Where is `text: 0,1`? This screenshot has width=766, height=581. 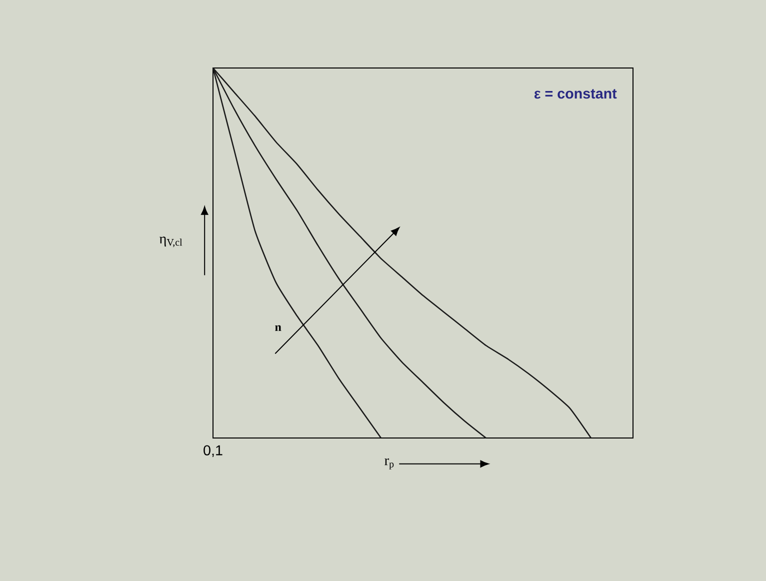
text: 0,1 is located at coordinates (213, 451).